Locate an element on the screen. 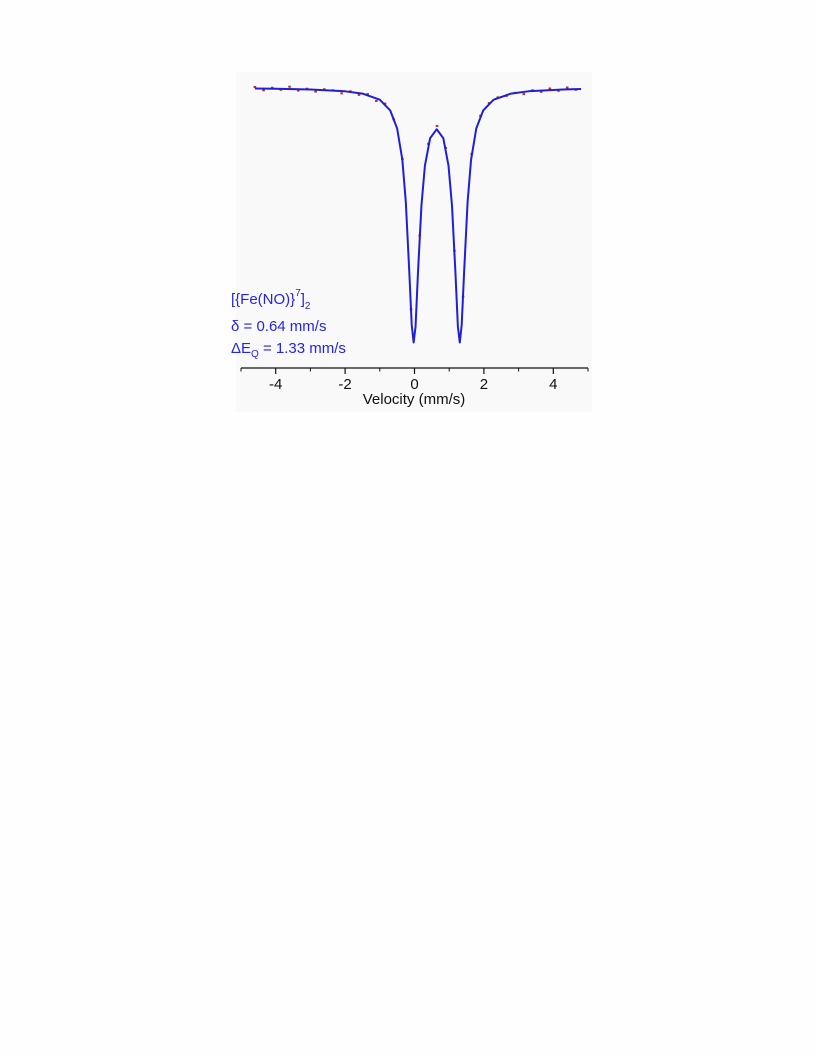 This screenshot has height=1056, width=816. x-tick-label: -2 is located at coordinates (344, 384).